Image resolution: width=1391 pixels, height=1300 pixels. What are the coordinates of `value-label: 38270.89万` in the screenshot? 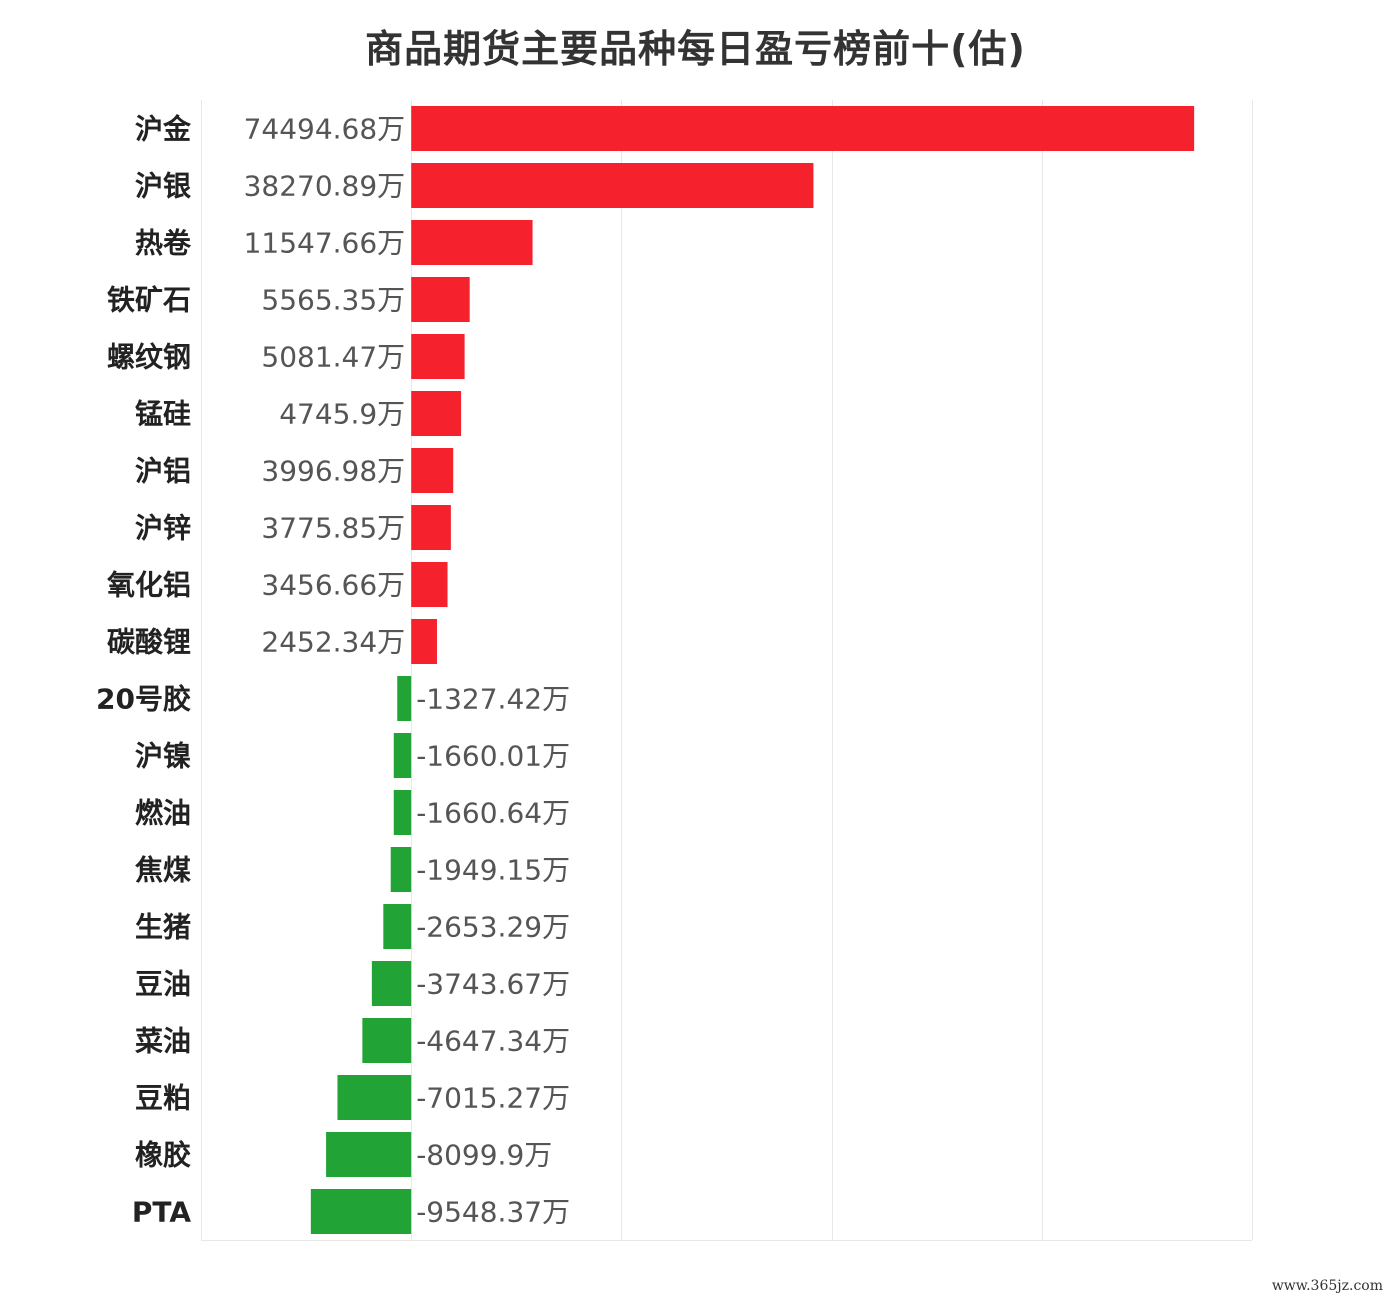 It's located at (325, 186).